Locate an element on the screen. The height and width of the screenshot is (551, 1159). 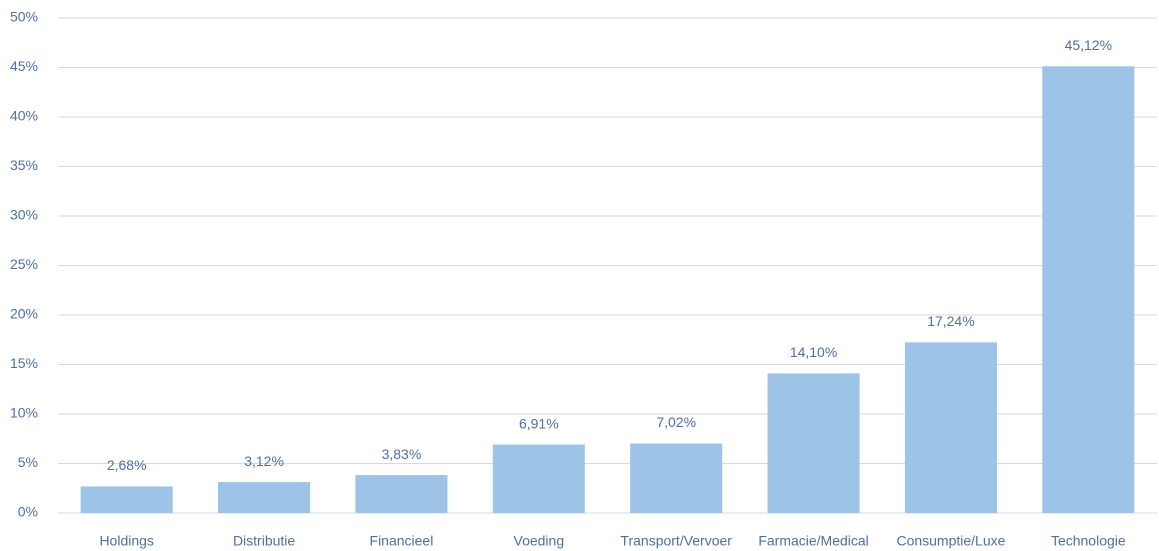
y-tick-label: 15% is located at coordinates (24, 363).